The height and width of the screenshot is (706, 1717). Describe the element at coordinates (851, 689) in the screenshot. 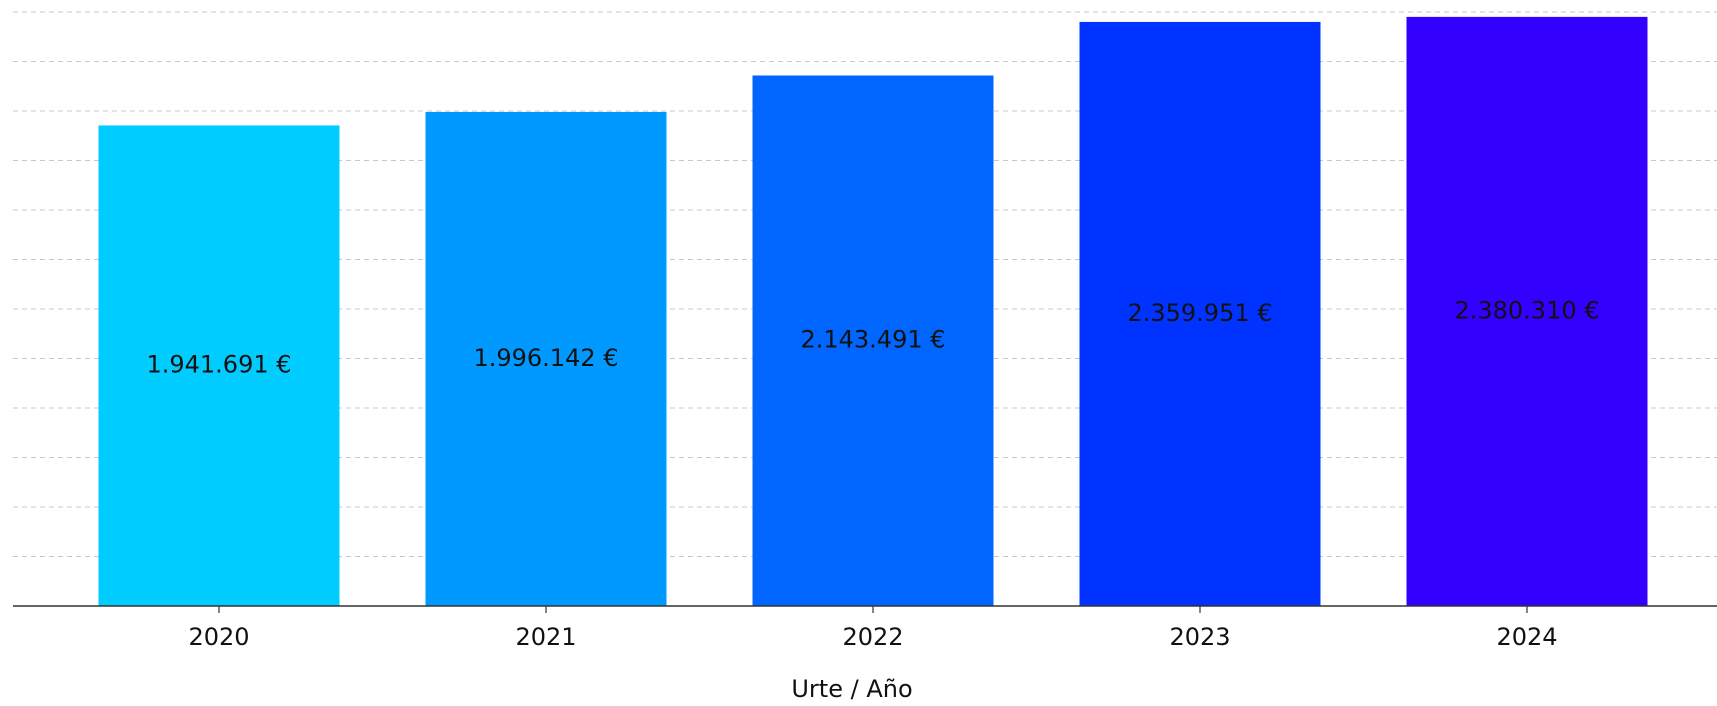

I see `x-axis-title: Urte / Año` at that location.